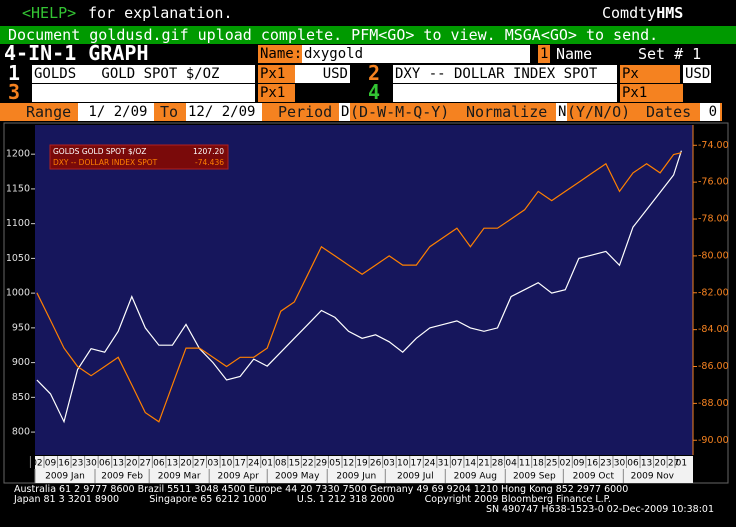  What do you see at coordinates (105, 464) in the screenshot?
I see `x-tick-label: 06` at bounding box center [105, 464].